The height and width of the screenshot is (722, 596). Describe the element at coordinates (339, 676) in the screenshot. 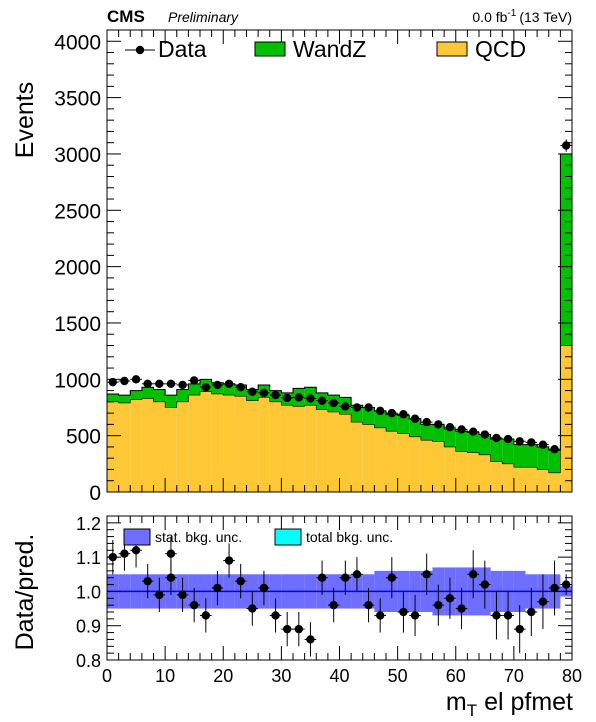

I see `x-tick-label: 40` at that location.